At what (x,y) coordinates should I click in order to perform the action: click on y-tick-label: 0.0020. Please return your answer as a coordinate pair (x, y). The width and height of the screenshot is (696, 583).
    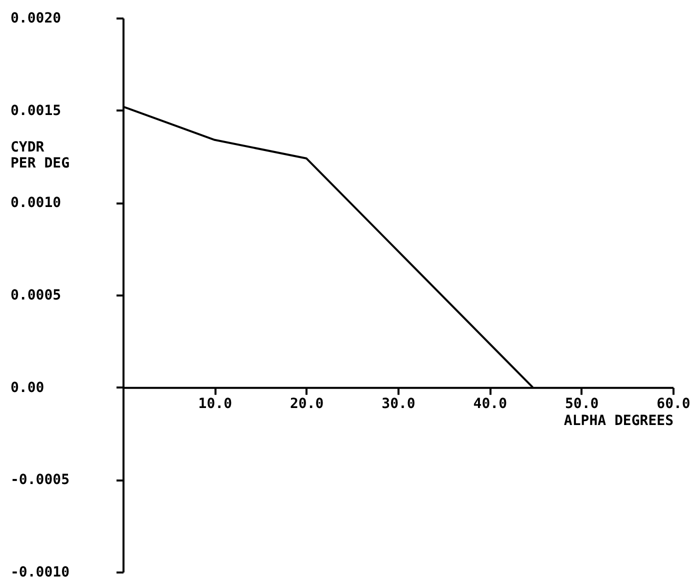
    Looking at the image, I should click on (36, 18).